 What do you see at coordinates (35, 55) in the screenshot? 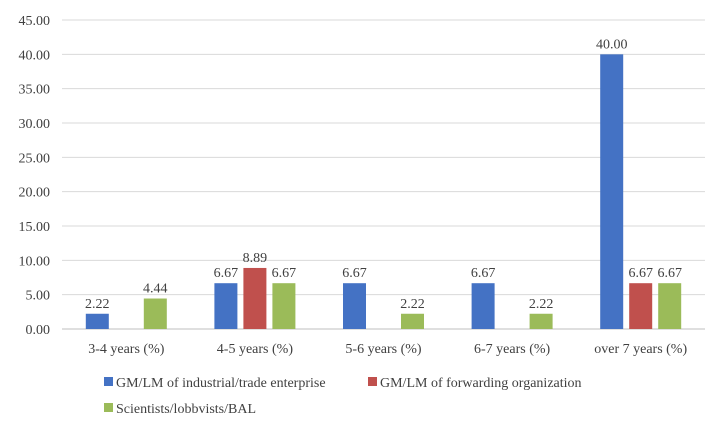
I see `y-tick-label: 40.00` at bounding box center [35, 55].